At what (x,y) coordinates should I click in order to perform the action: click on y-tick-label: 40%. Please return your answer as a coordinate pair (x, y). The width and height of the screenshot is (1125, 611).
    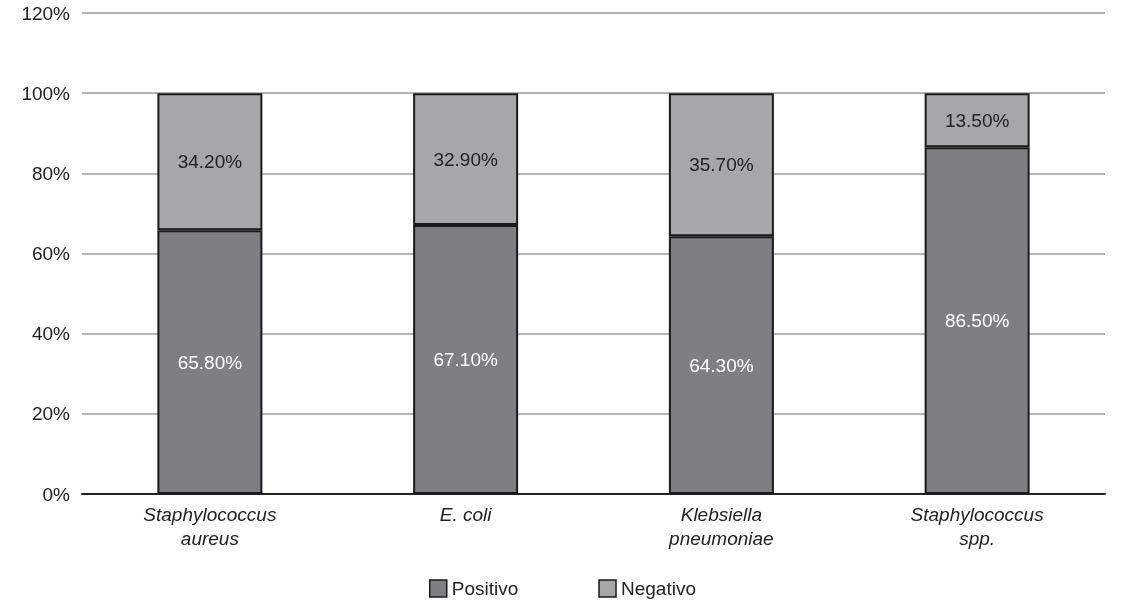
    Looking at the image, I should click on (51, 334).